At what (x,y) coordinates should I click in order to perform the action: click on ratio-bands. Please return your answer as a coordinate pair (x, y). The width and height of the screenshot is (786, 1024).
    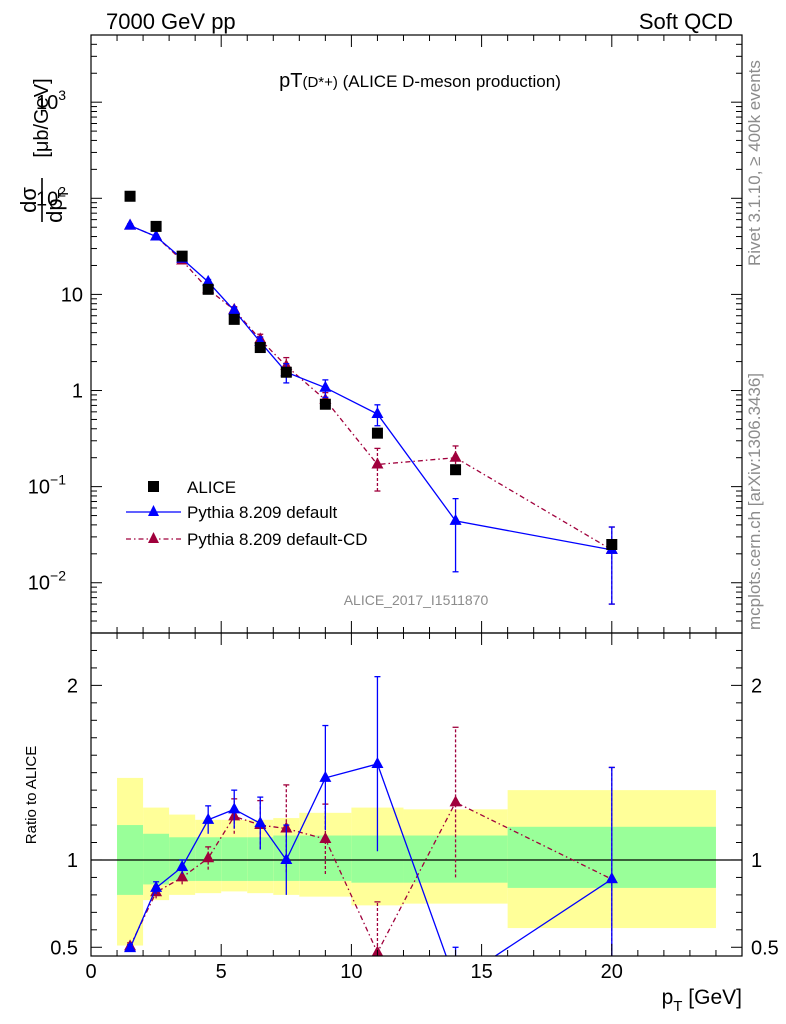
    Looking at the image, I should click on (416, 861).